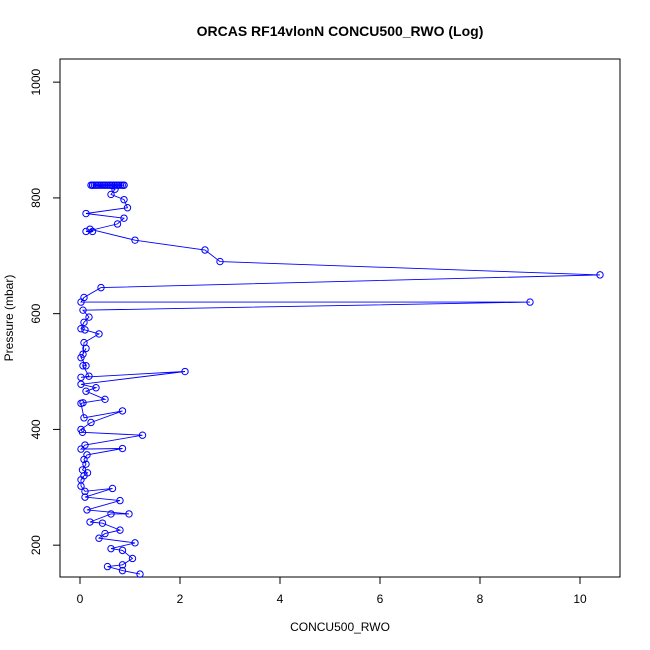 The image size is (650, 650). What do you see at coordinates (340, 31) in the screenshot?
I see `chart-title: ORCAS RF14vlonN CONCU500_RWO (Log)` at bounding box center [340, 31].